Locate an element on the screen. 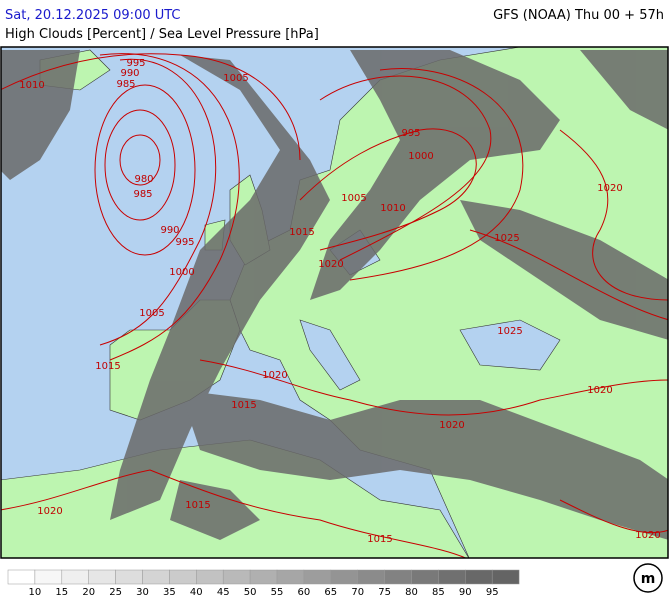 The height and width of the screenshot is (600, 669). legend-label: 10 is located at coordinates (35, 592).